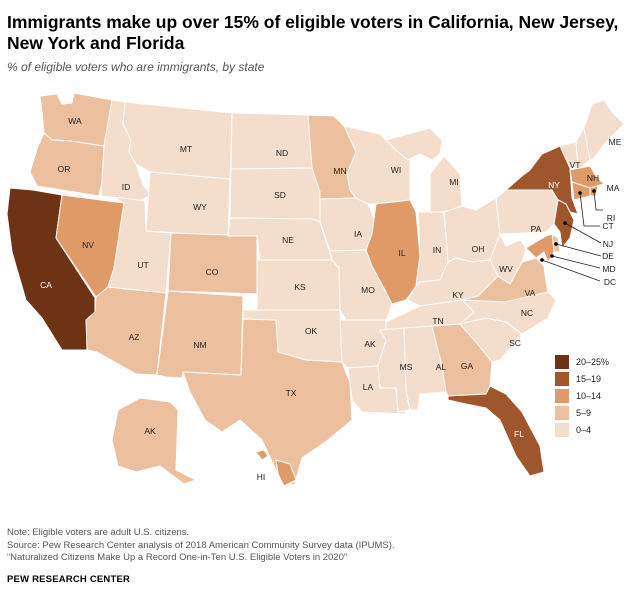  Describe the element at coordinates (370, 344) in the screenshot. I see `state-label-ar: AK` at that location.